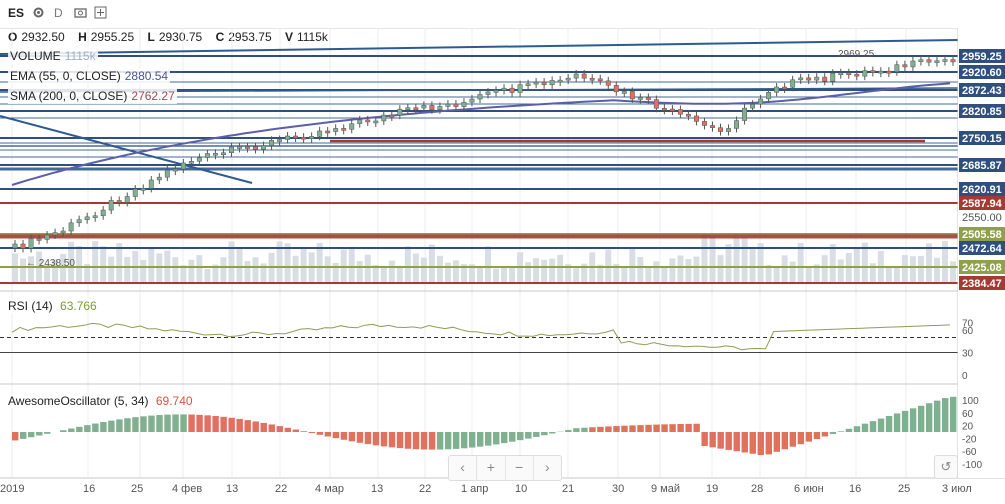 The image size is (1005, 504). What do you see at coordinates (100, 14) in the screenshot?
I see `plus-icon` at bounding box center [100, 14].